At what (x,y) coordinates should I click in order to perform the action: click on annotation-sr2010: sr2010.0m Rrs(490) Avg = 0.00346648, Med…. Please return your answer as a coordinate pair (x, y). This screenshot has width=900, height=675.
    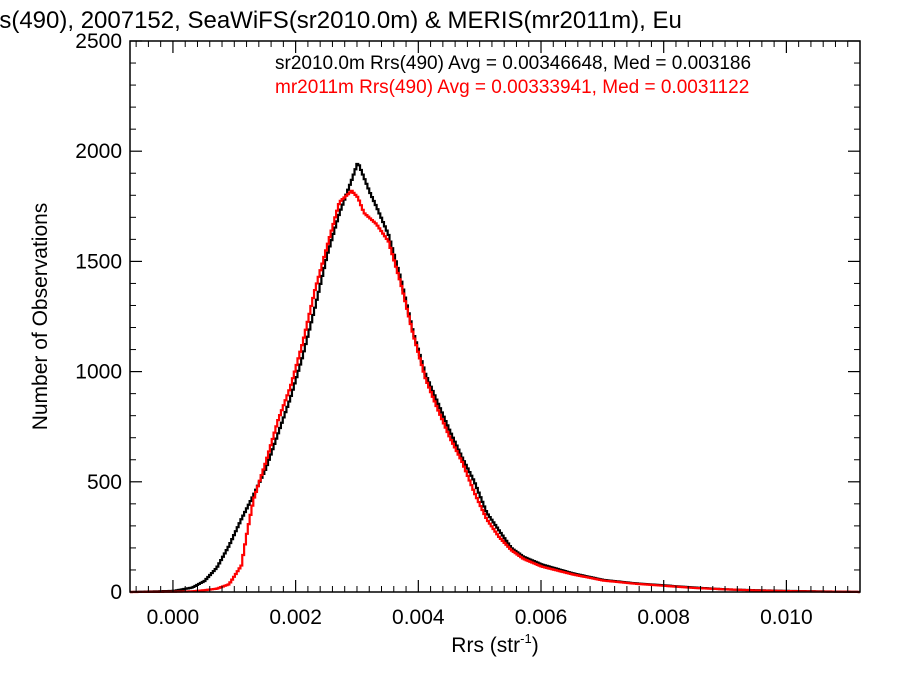
    Looking at the image, I should click on (513, 63).